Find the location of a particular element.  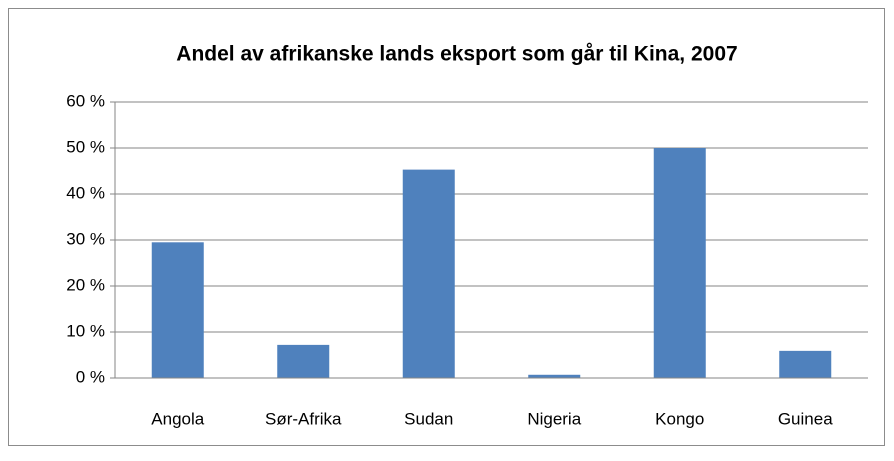

x-tick-label: Nigeria is located at coordinates (554, 418).